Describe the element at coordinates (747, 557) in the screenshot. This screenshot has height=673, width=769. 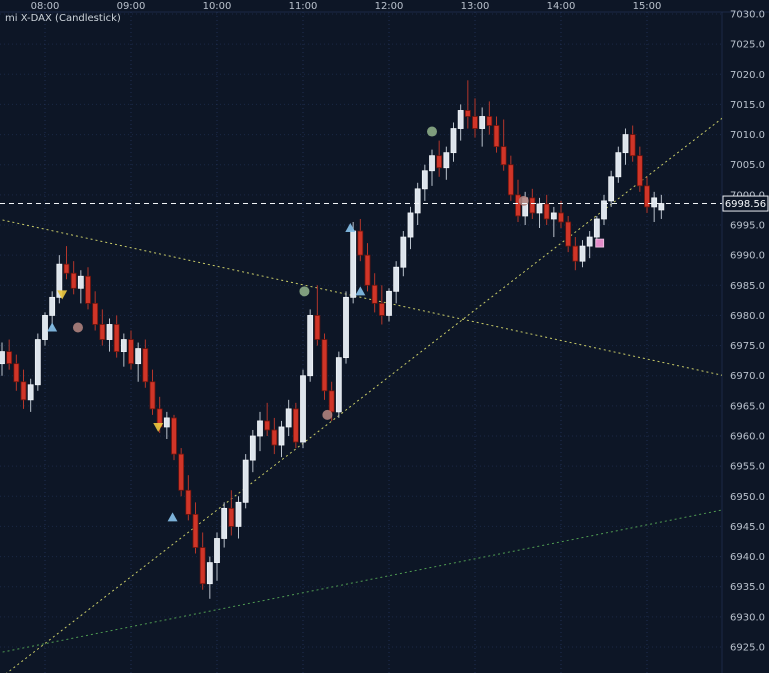
I see `price-tick-label: 6940.0` at that location.